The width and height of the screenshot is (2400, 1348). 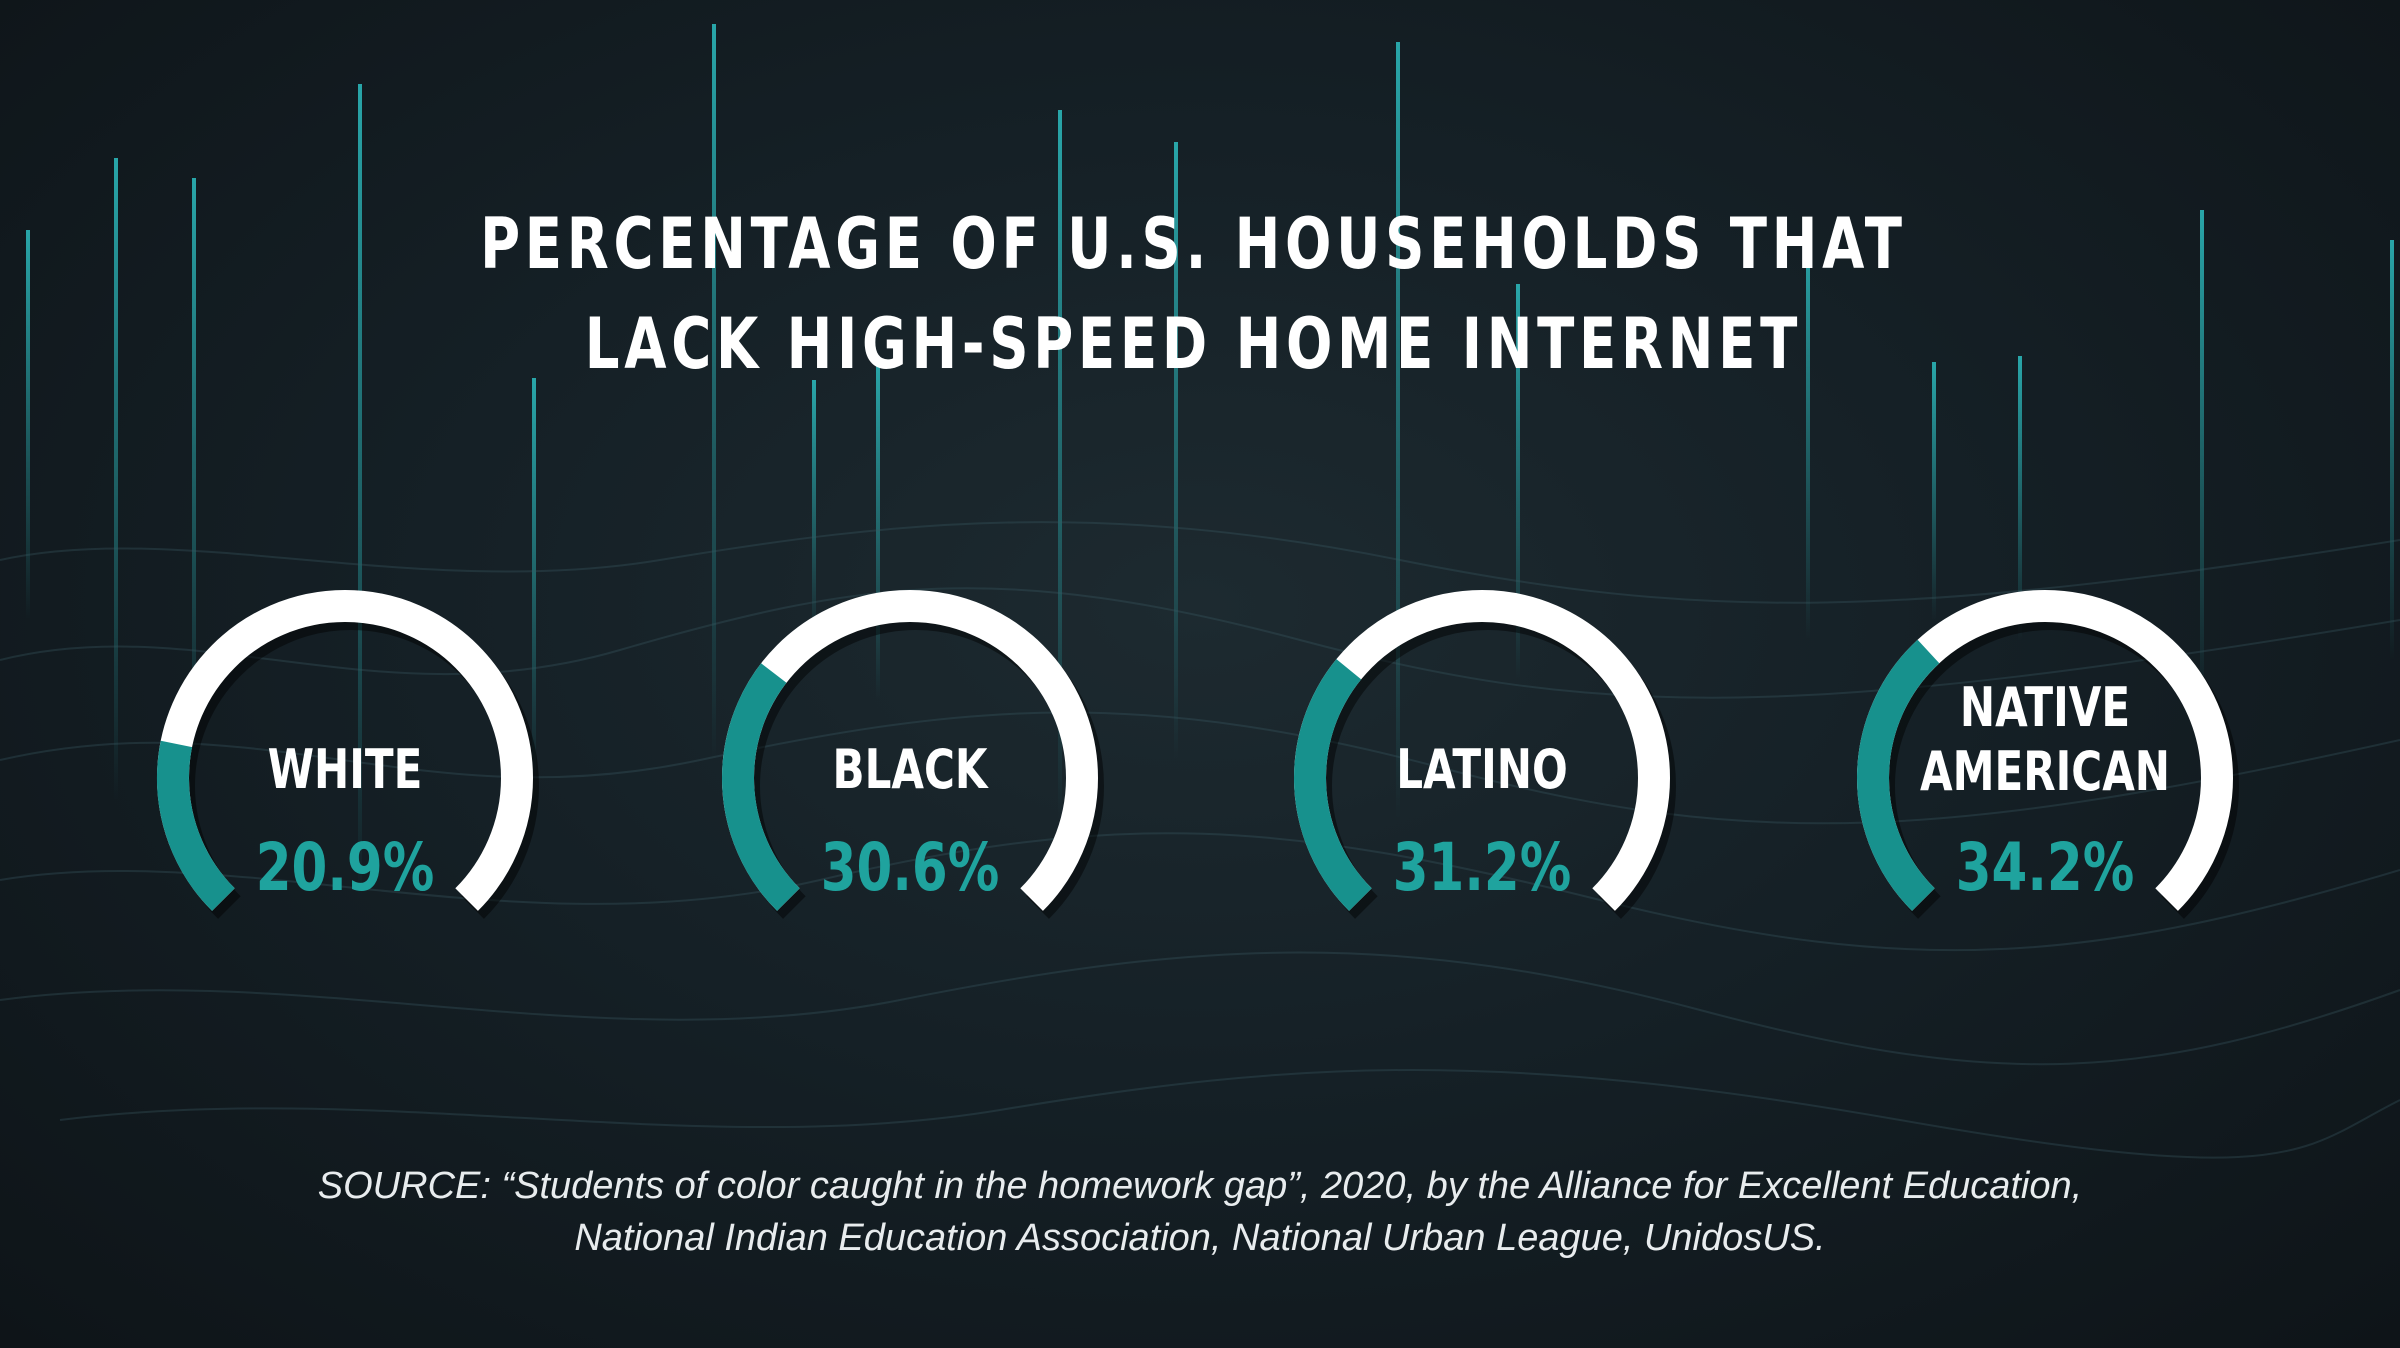 I want to click on gauge-value-label: 30.6%, so click(x=910, y=867).